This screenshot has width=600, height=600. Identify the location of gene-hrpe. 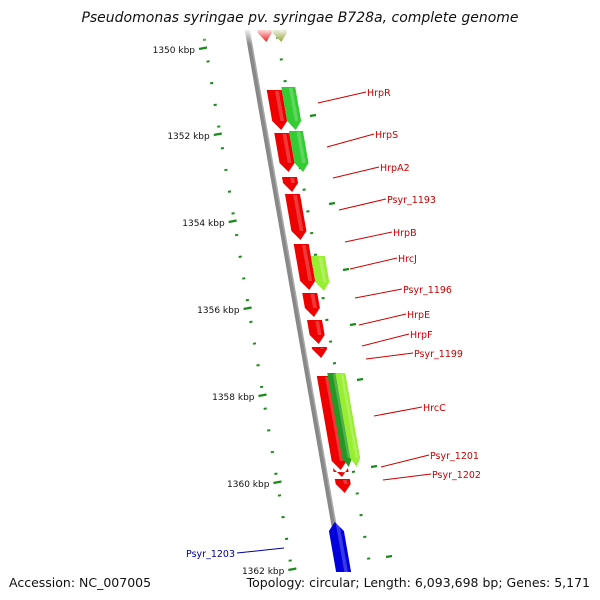
(319, 352).